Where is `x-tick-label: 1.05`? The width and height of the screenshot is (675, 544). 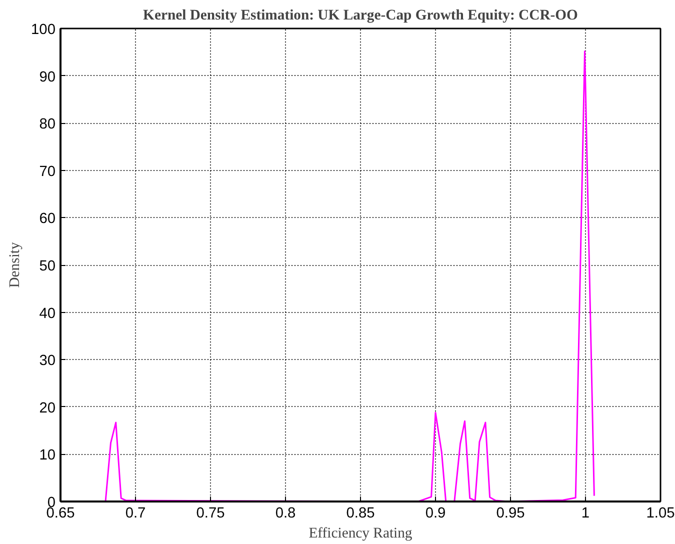
x-tick-label: 1.05 is located at coordinates (660, 514).